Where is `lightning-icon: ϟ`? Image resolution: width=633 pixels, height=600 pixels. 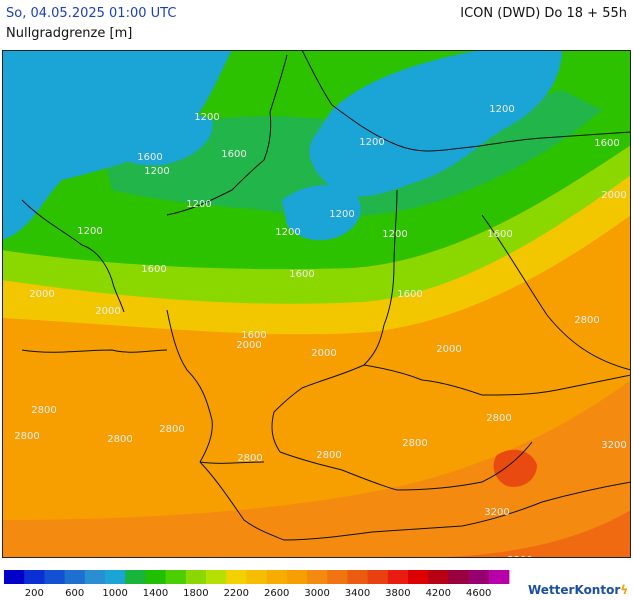
lightning-icon: ϟ is located at coordinates (624, 590).